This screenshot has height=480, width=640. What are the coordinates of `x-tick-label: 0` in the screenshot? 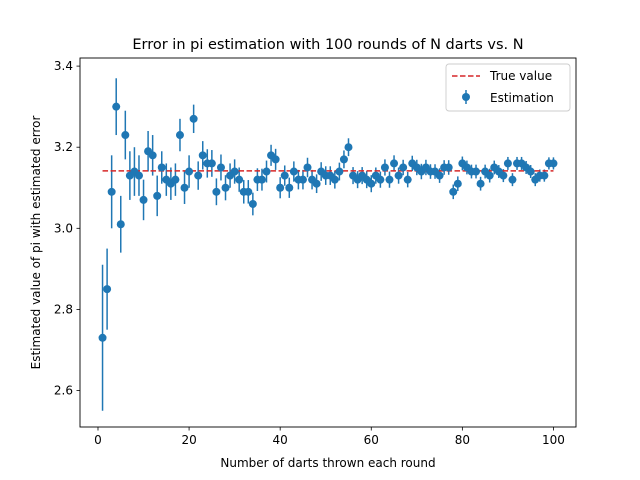 It's located at (98, 440).